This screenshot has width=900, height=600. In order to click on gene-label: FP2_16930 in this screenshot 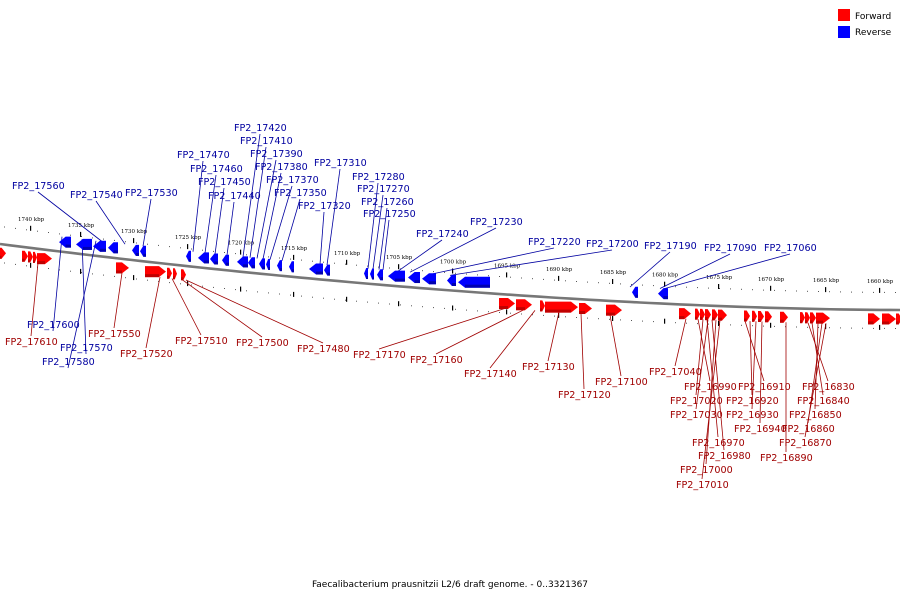, I will do `click(752, 415)`.